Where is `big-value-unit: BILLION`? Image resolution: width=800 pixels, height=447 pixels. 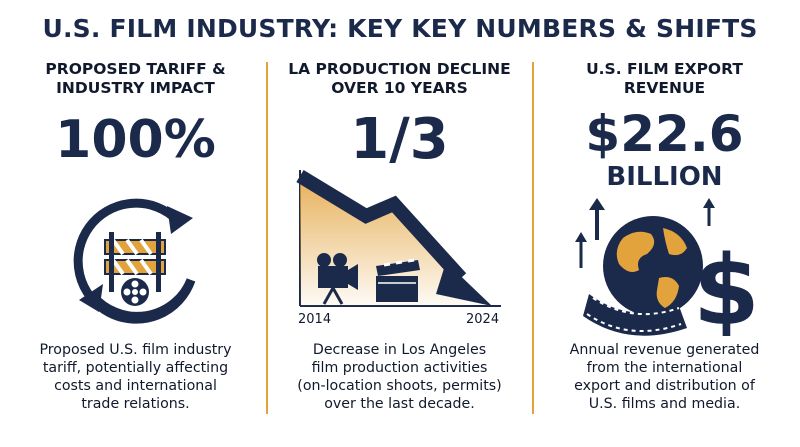
big-value-unit: BILLION is located at coordinates (664, 177).